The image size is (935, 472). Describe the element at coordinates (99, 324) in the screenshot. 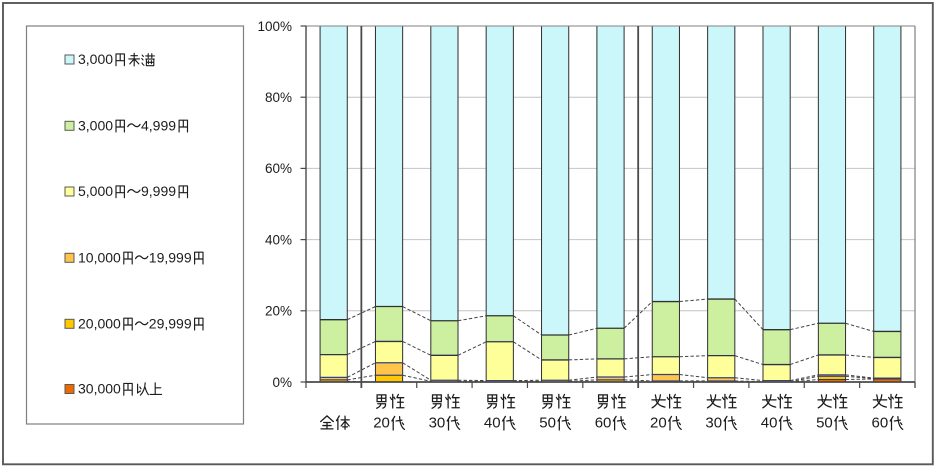

I see `svg-text: 20,000` at that location.